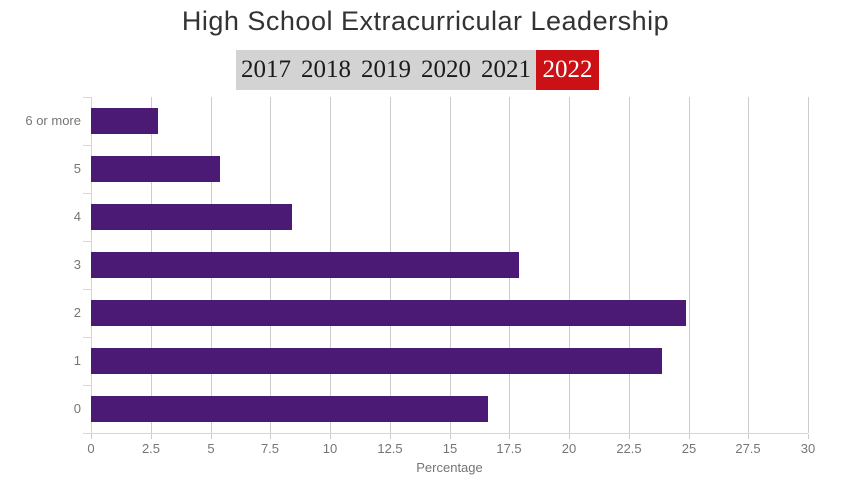 Image resolution: width=851 pixels, height=485 pixels. I want to click on chart-title: High School Extracurricular Leadership, so click(425, 21).